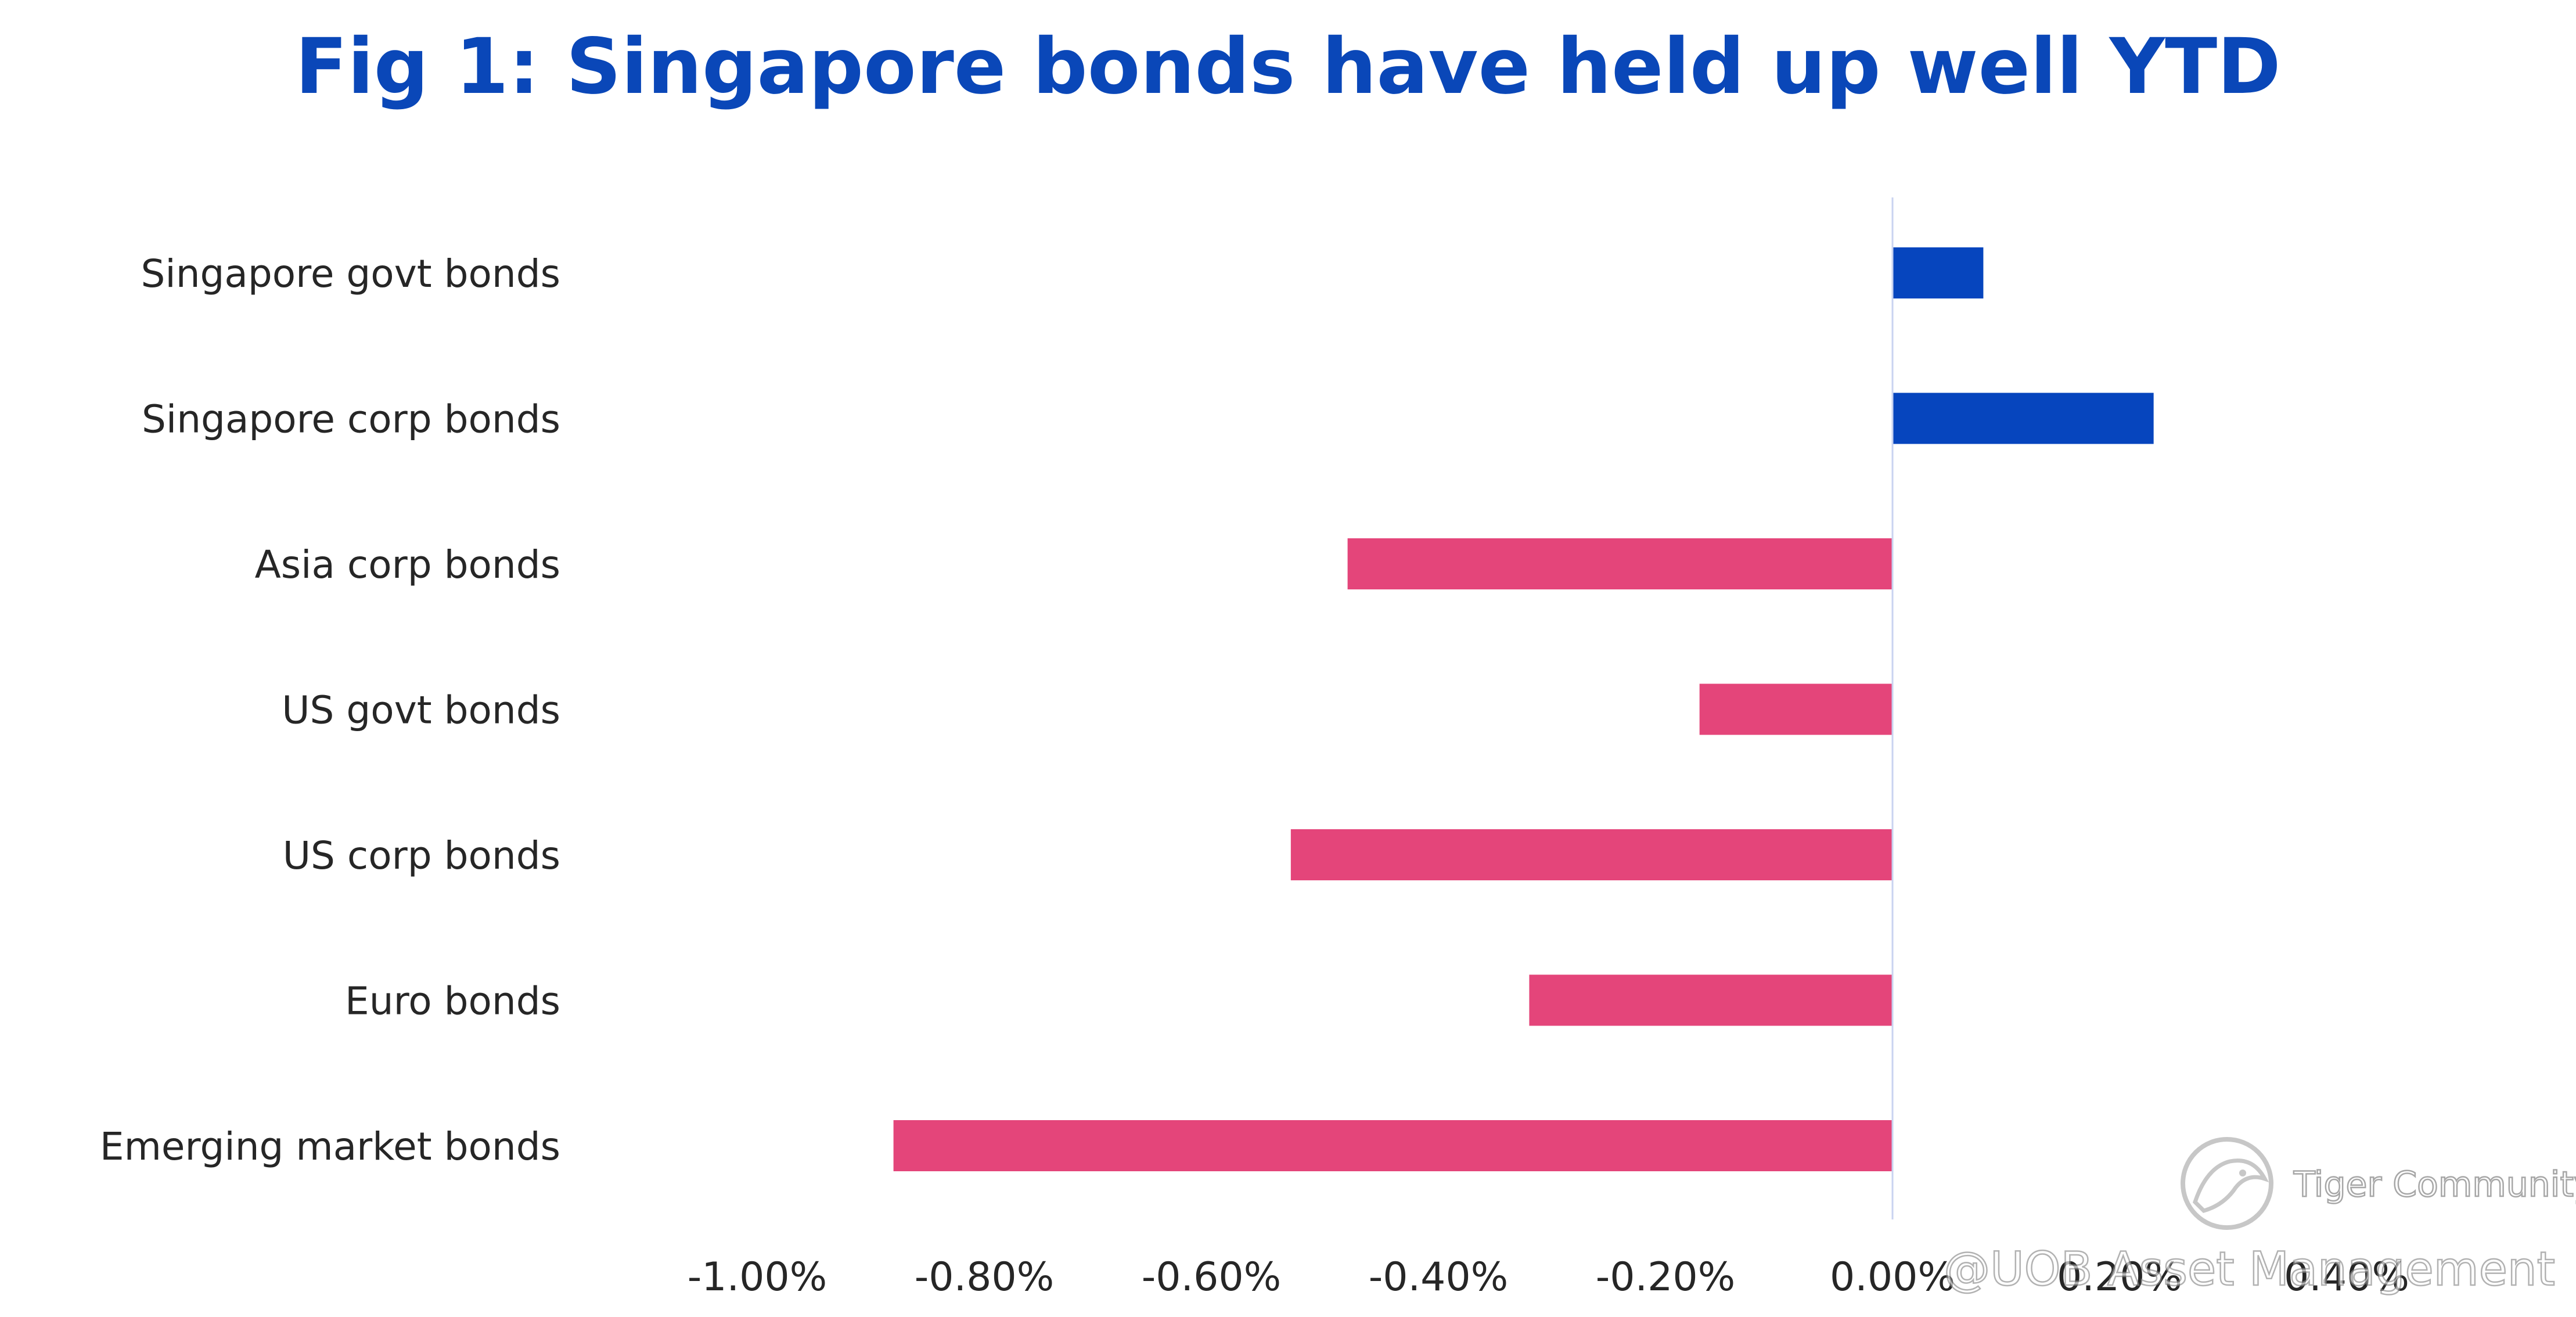  What do you see at coordinates (1393, 1145) in the screenshot?
I see `bar-emerging-market-bonds` at bounding box center [1393, 1145].